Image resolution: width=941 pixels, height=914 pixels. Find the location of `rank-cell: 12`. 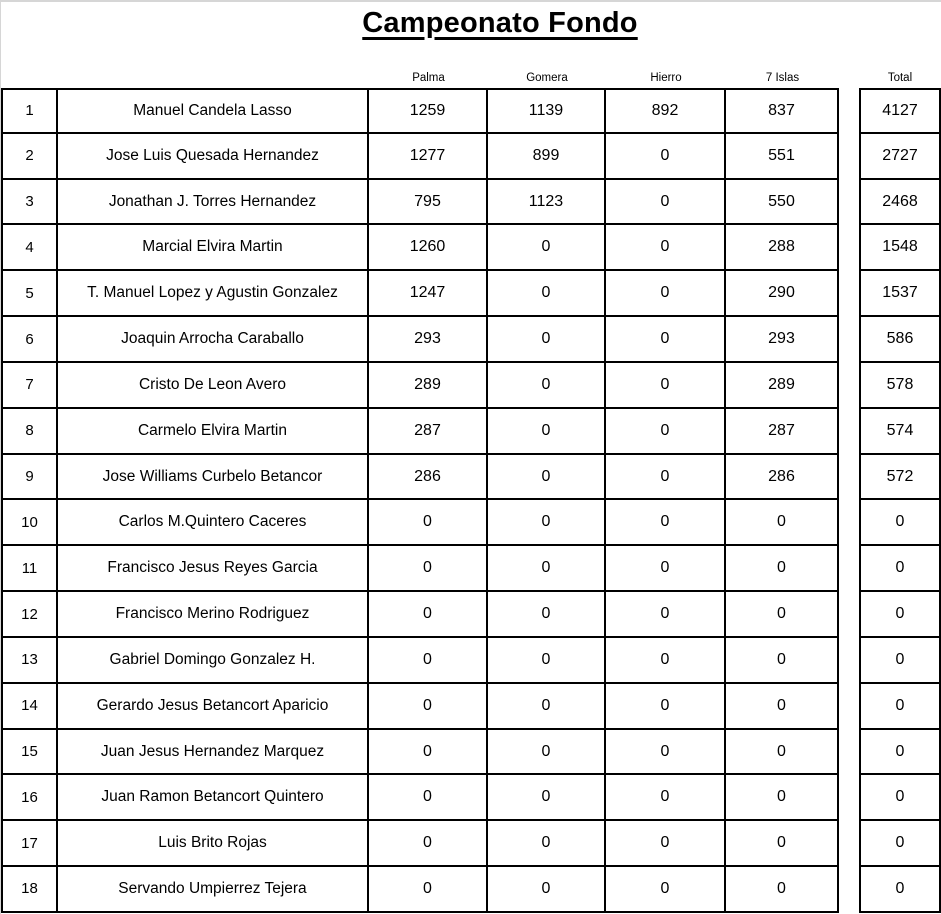

rank-cell: 12 is located at coordinates (29, 615).